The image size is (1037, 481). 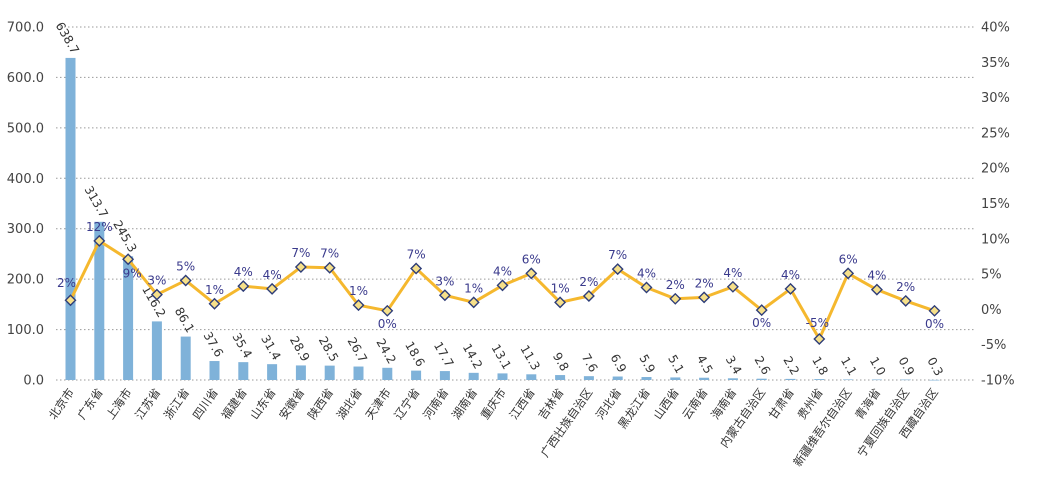 I want to click on category-label: 辽宁省, so click(x=406, y=404).